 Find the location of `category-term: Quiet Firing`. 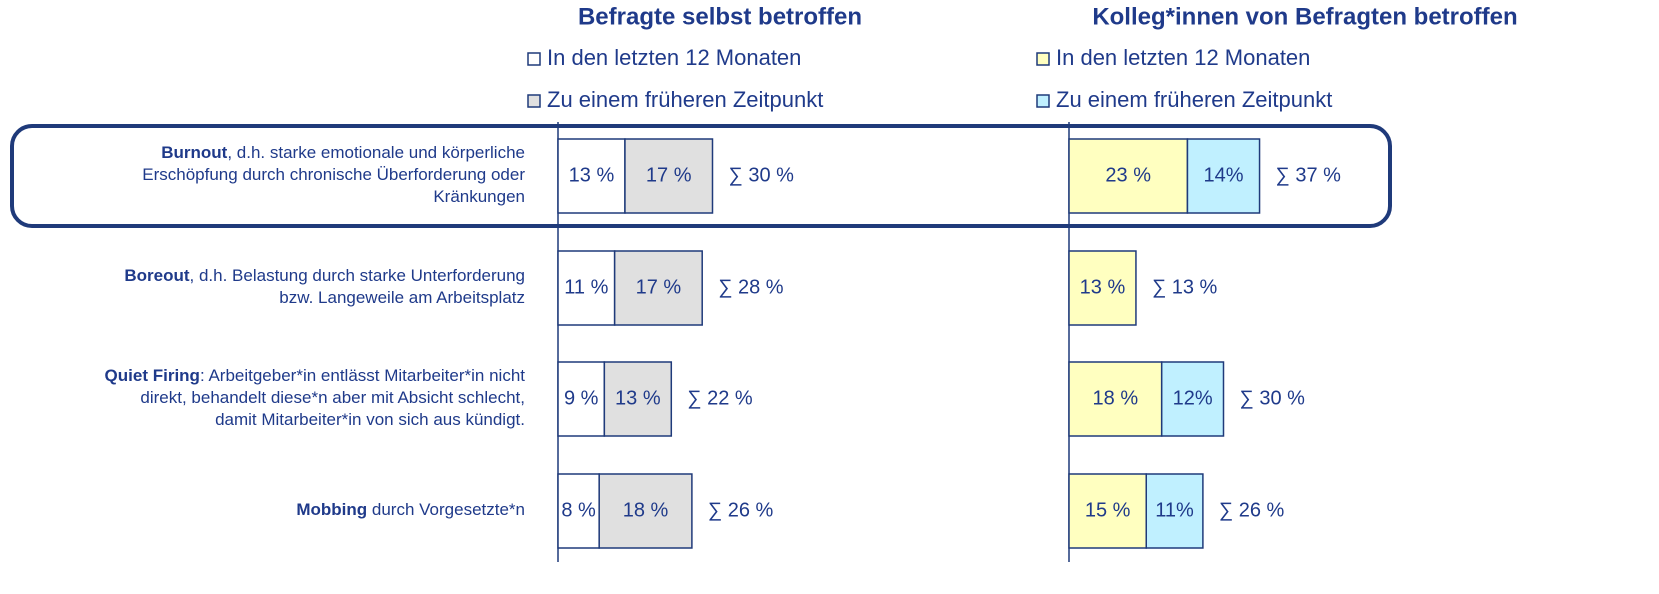

category-term: Quiet Firing is located at coordinates (152, 375).